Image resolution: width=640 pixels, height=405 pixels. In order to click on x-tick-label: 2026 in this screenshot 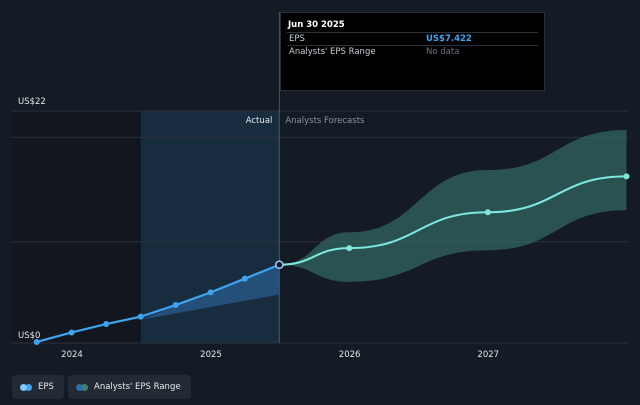, I will do `click(350, 355)`.